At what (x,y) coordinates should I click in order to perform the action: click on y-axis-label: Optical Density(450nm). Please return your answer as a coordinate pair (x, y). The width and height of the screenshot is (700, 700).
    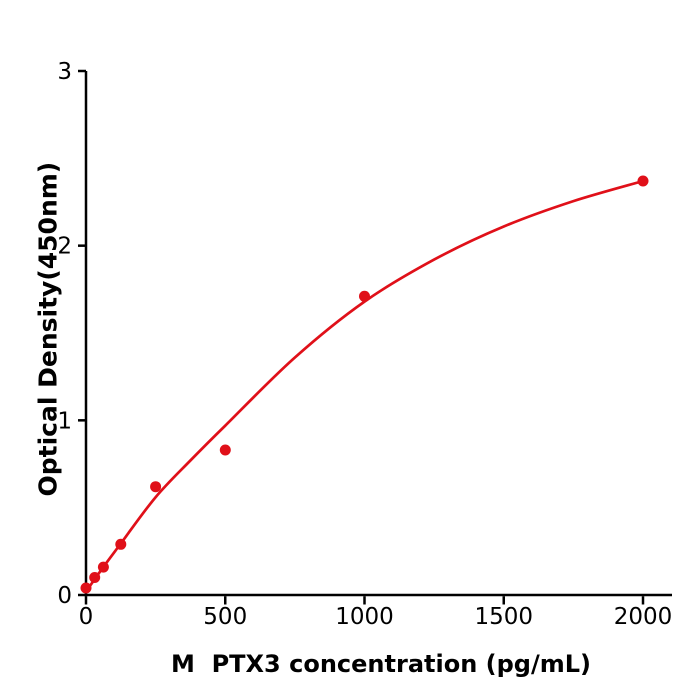
    Looking at the image, I should click on (48, 329).